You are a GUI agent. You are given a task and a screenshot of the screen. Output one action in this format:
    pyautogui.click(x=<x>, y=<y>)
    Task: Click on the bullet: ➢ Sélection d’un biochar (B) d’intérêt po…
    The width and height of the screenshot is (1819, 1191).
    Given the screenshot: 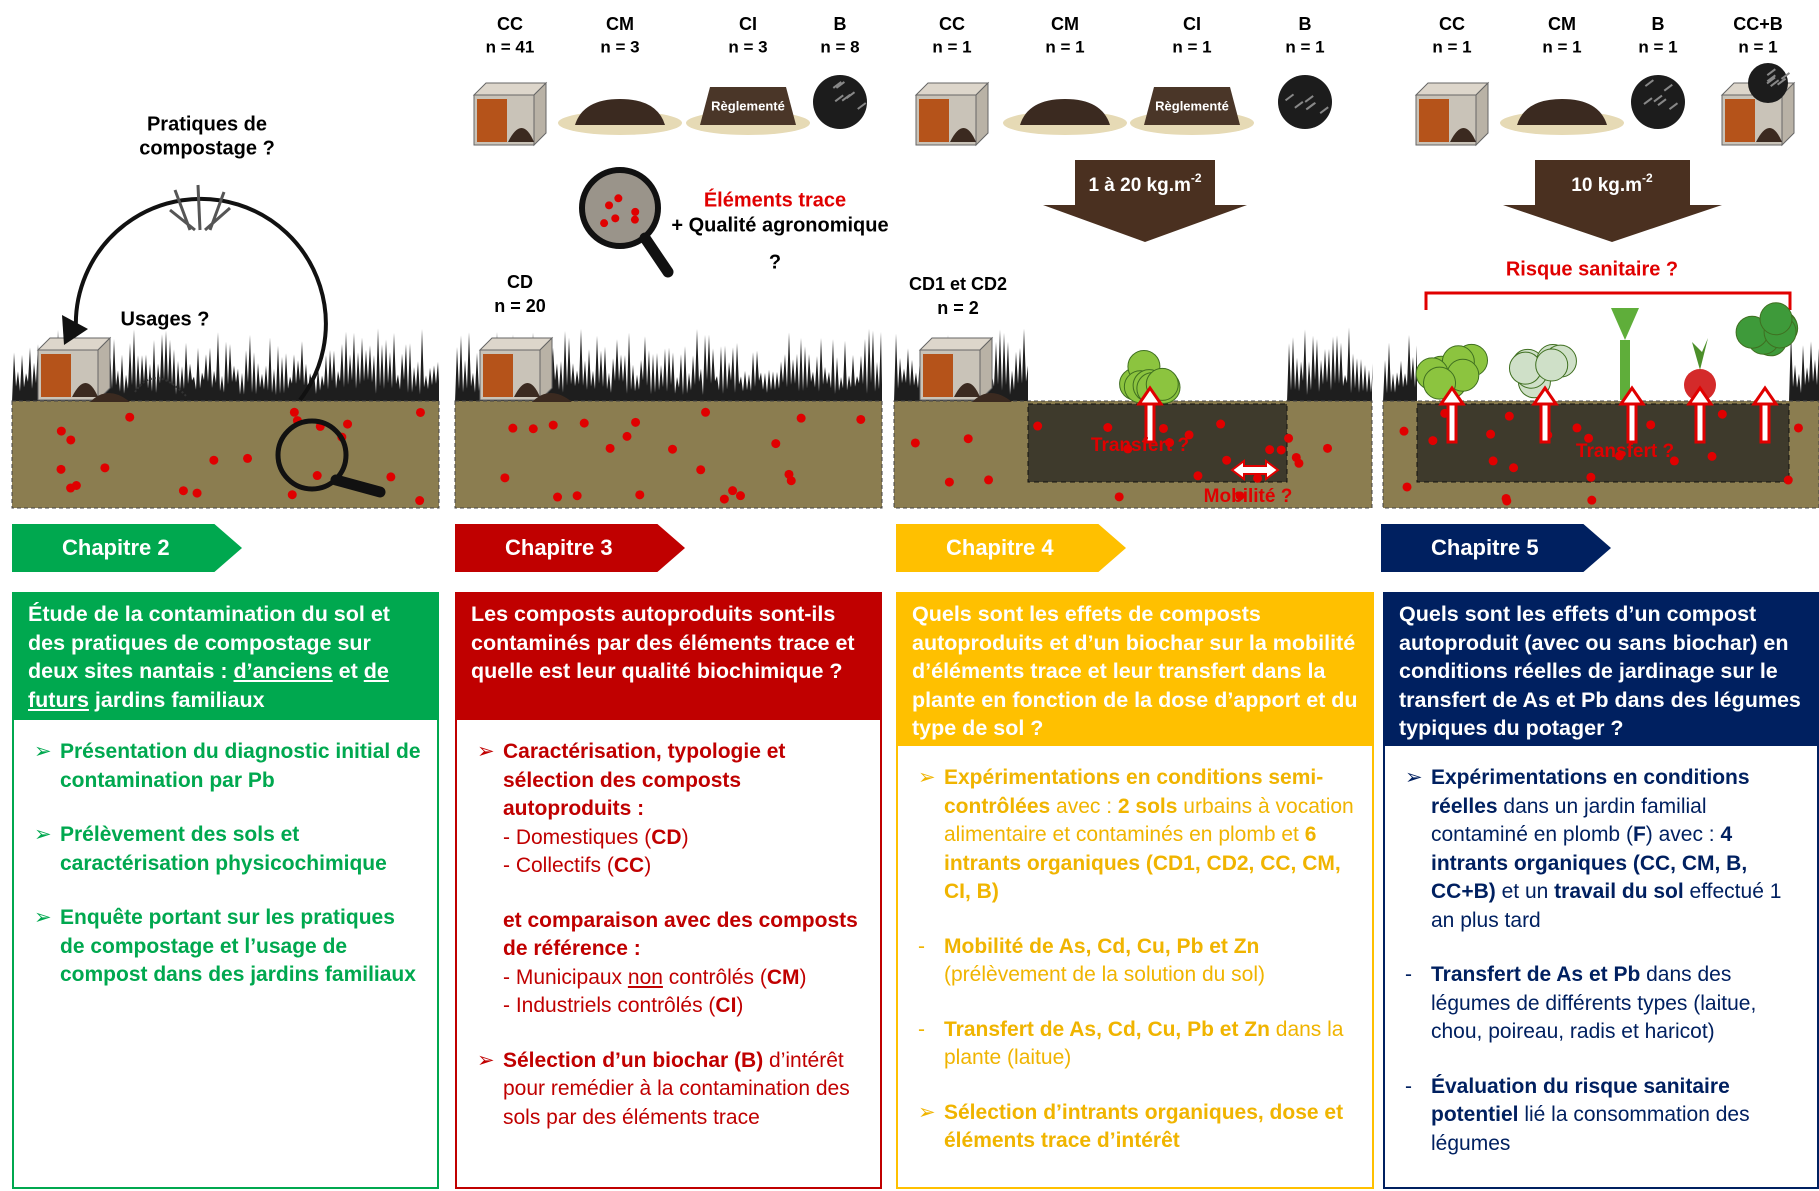 What is the action you would take?
    pyautogui.click(x=671, y=1090)
    